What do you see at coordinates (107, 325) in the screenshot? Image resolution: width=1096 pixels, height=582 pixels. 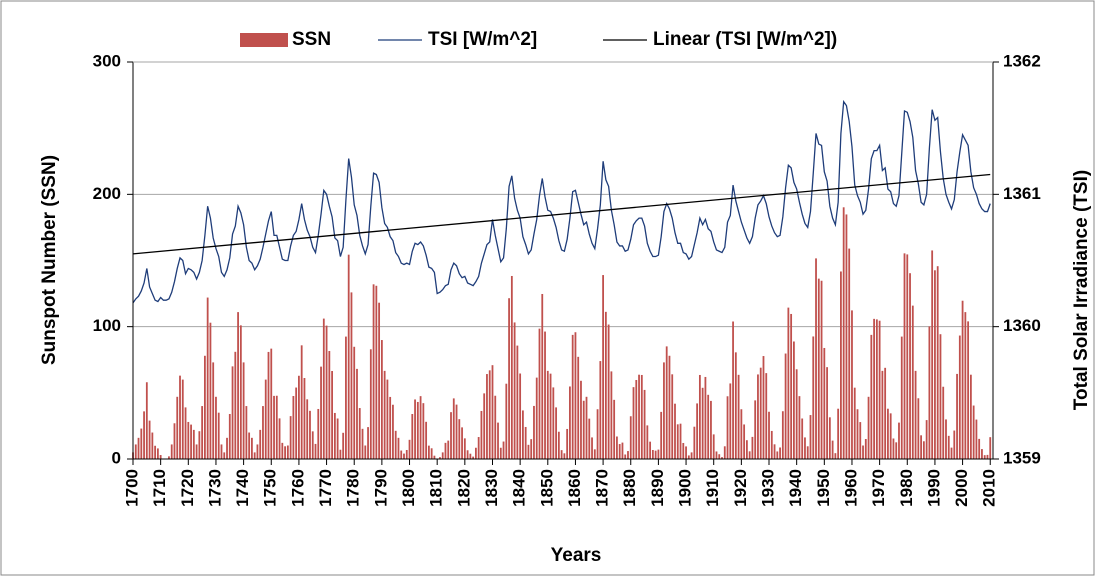 I see `y-tick-label: 100` at bounding box center [107, 325].